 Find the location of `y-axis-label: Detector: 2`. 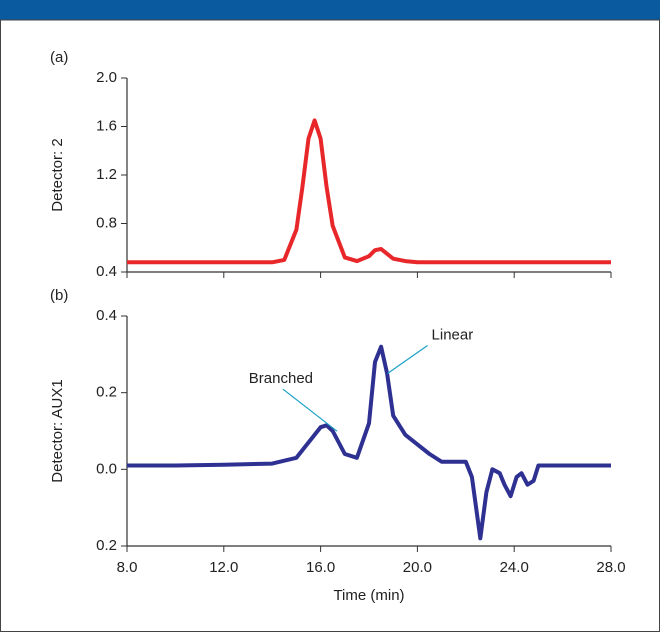

y-axis-label: Detector: 2 is located at coordinates (57, 174).